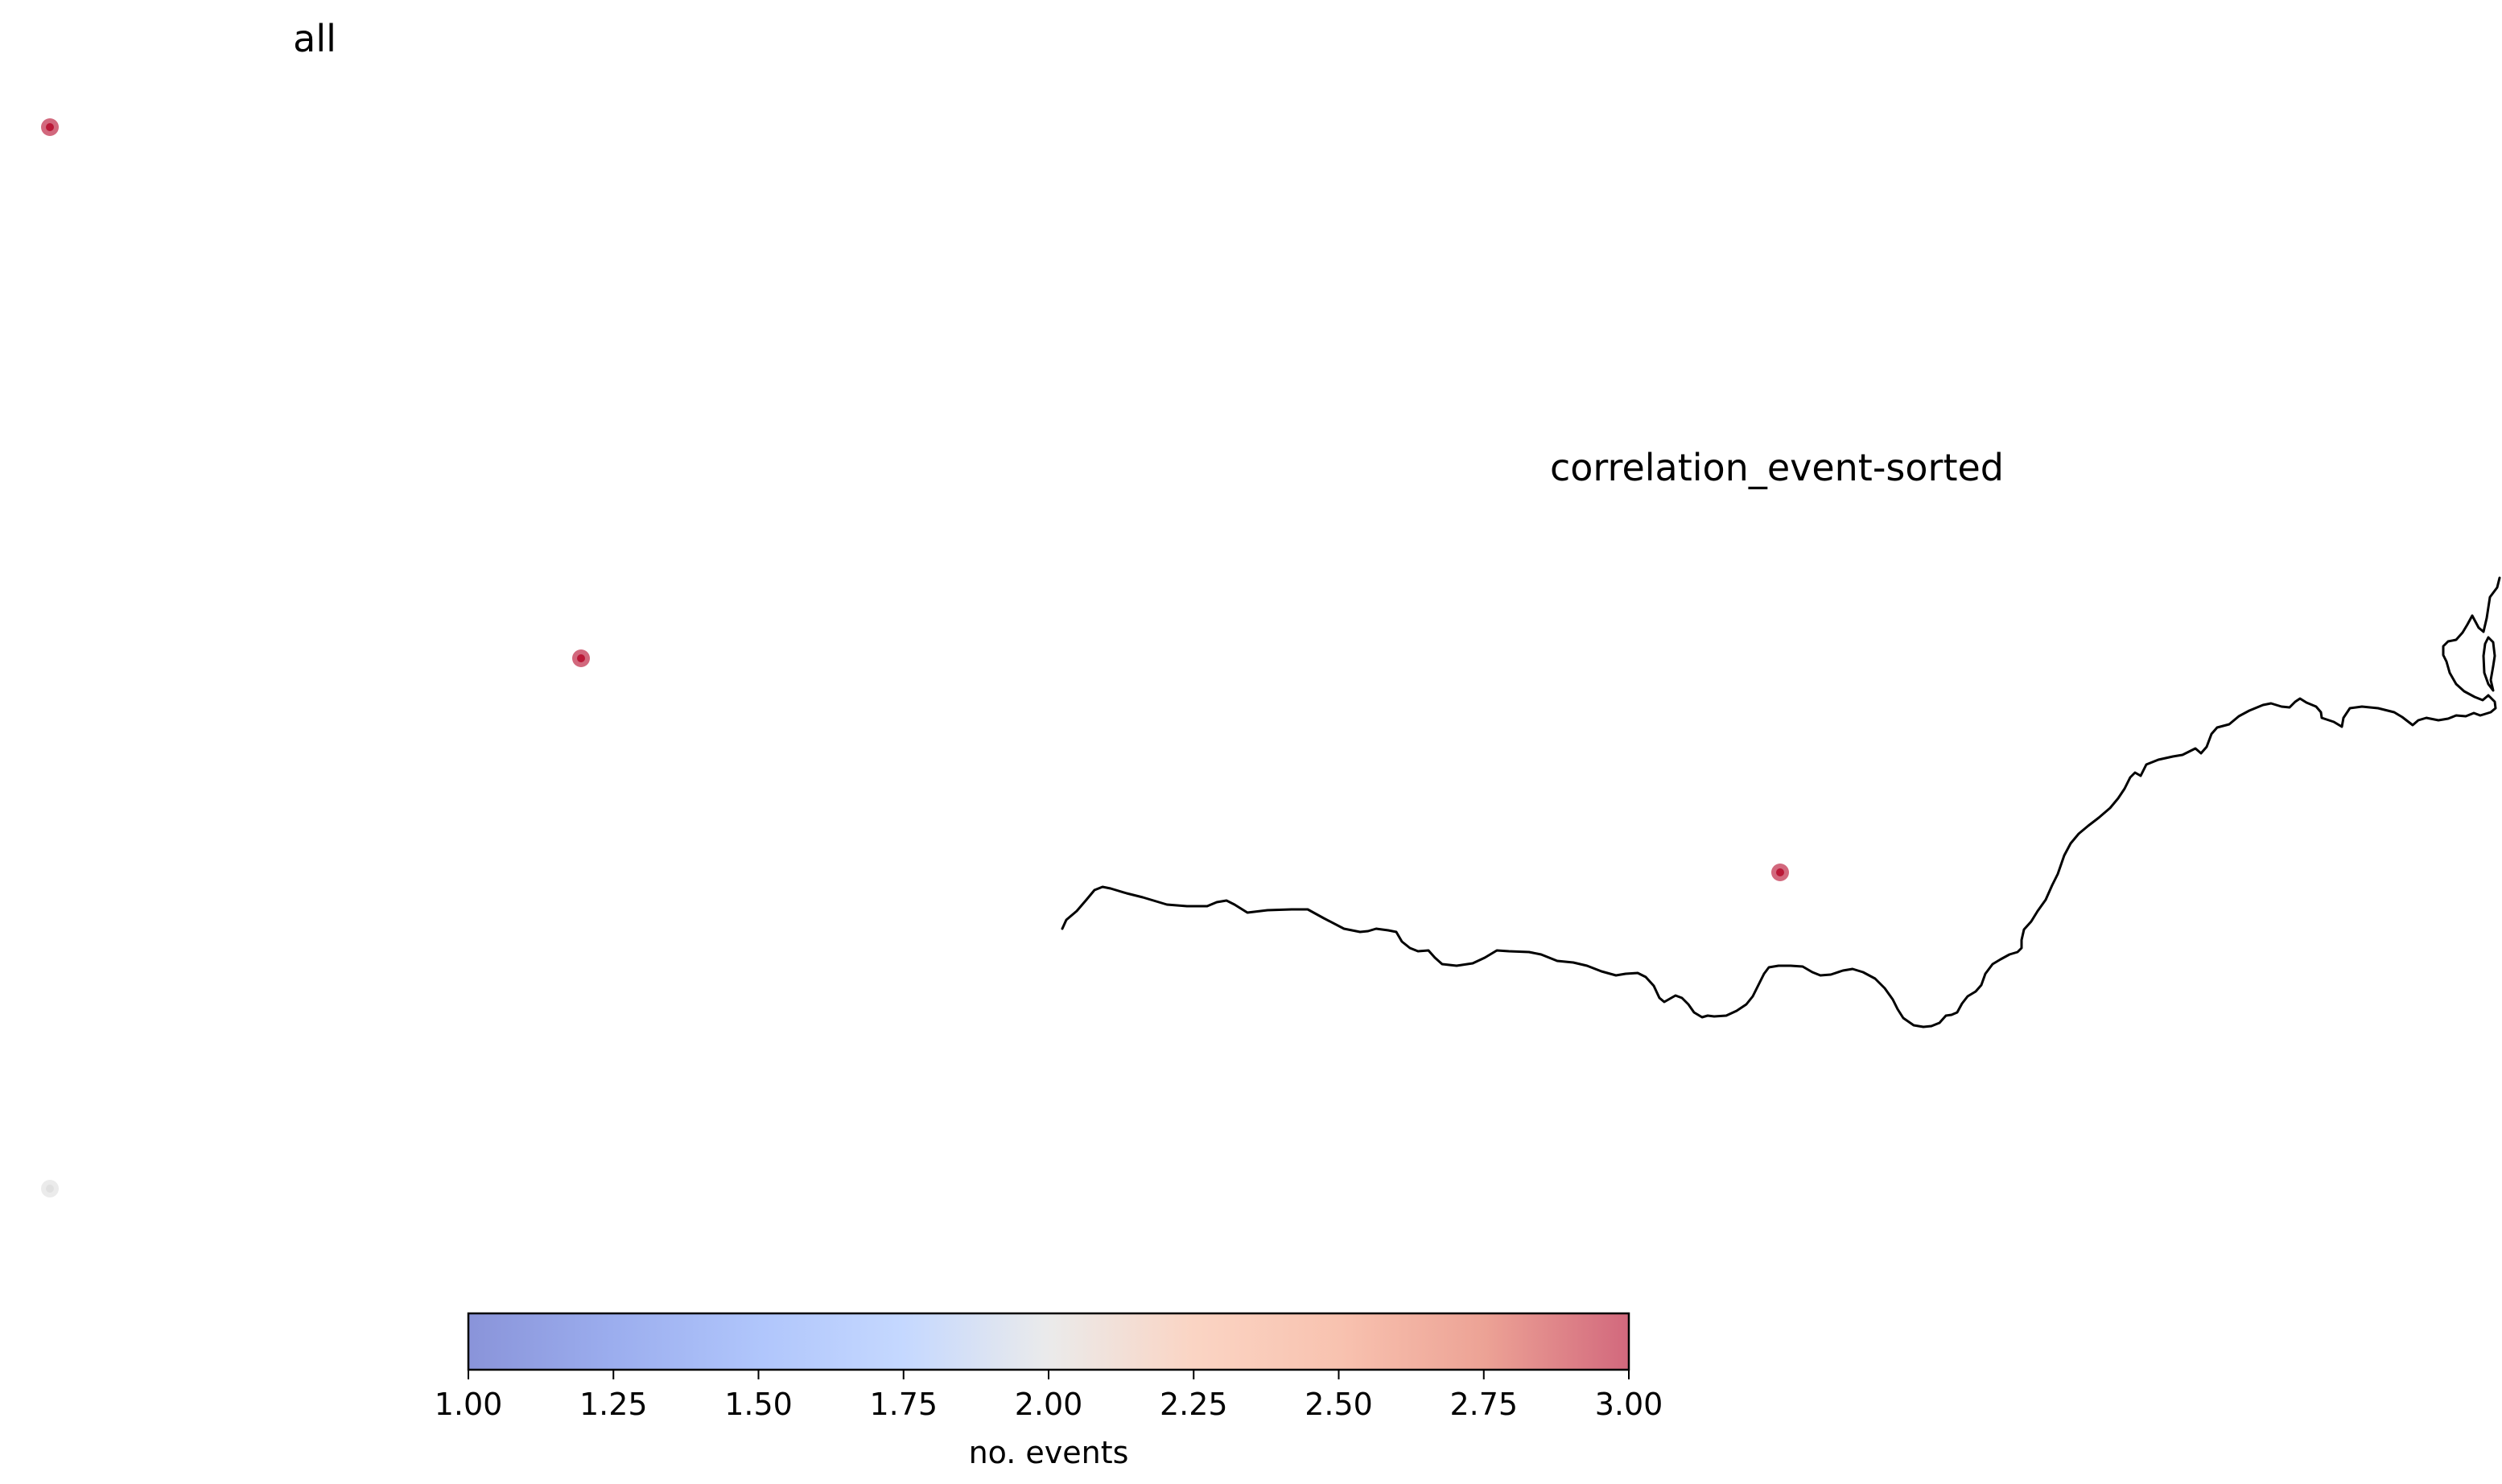  What do you see at coordinates (1049, 1404) in the screenshot?
I see `colorbar-tick-label: 2.00` at bounding box center [1049, 1404].